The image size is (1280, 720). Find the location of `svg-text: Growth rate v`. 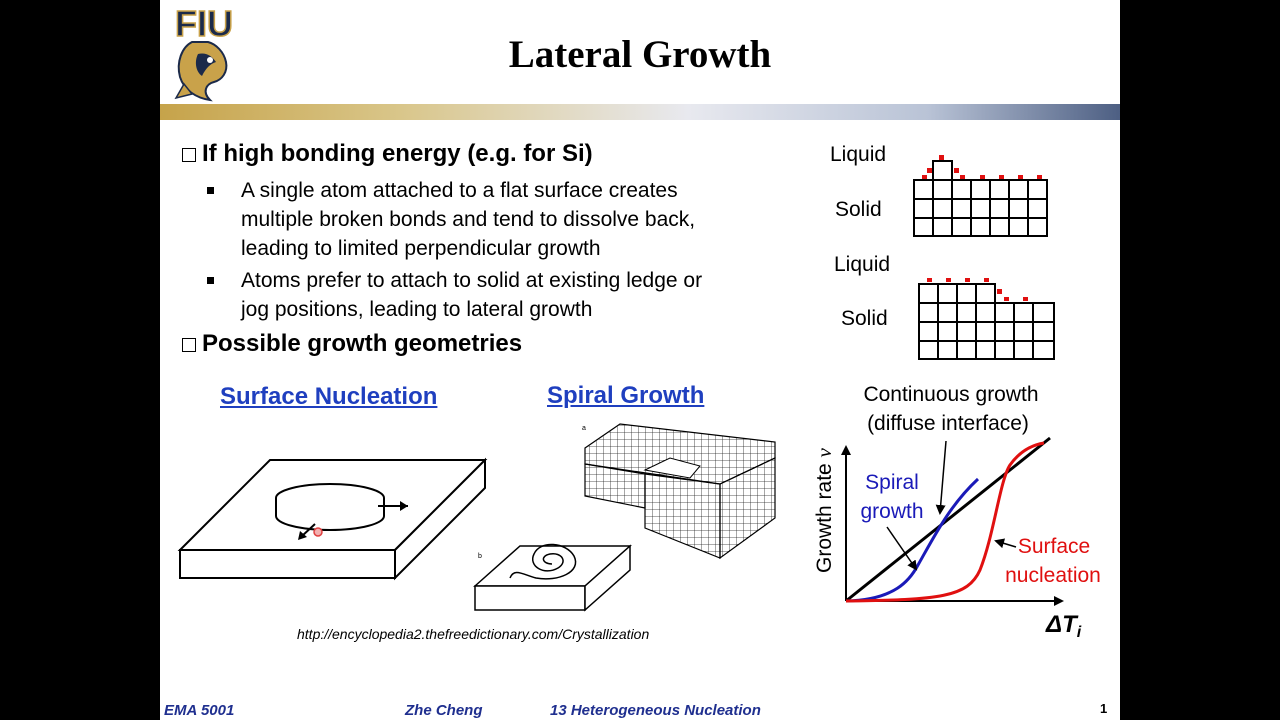

svg-text: Growth rate v is located at coordinates (824, 510).